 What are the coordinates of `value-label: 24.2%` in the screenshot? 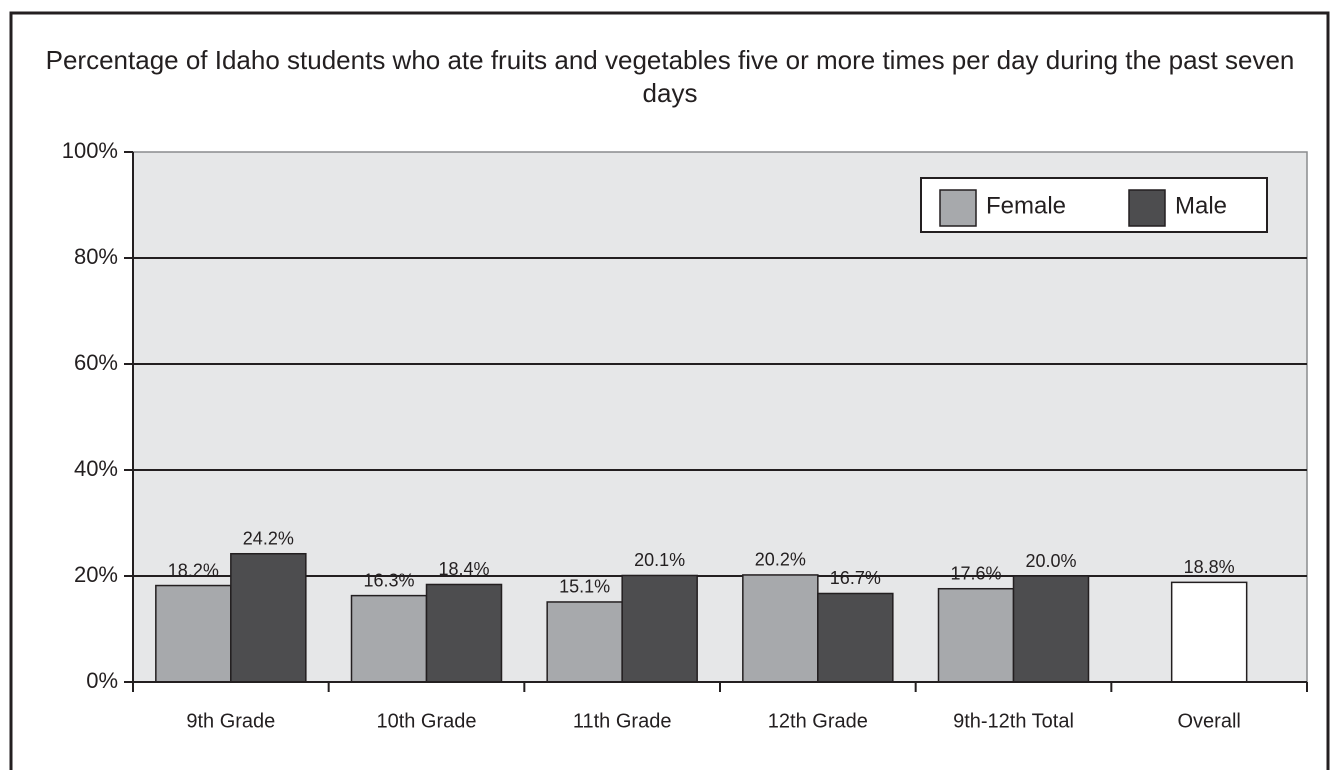 It's located at (268, 538).